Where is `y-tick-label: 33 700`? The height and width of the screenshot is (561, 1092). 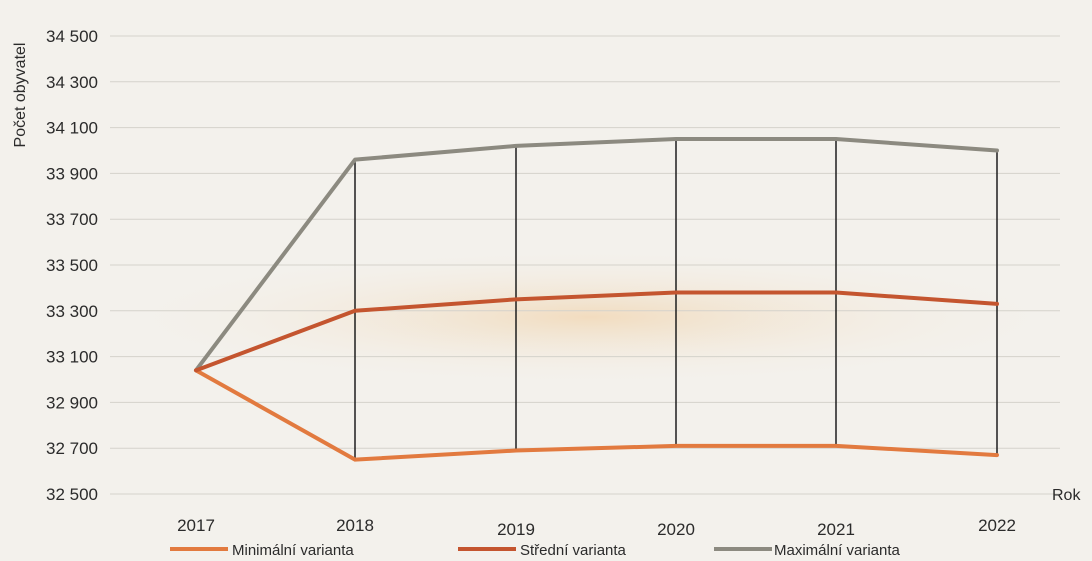 y-tick-label: 33 700 is located at coordinates (72, 219).